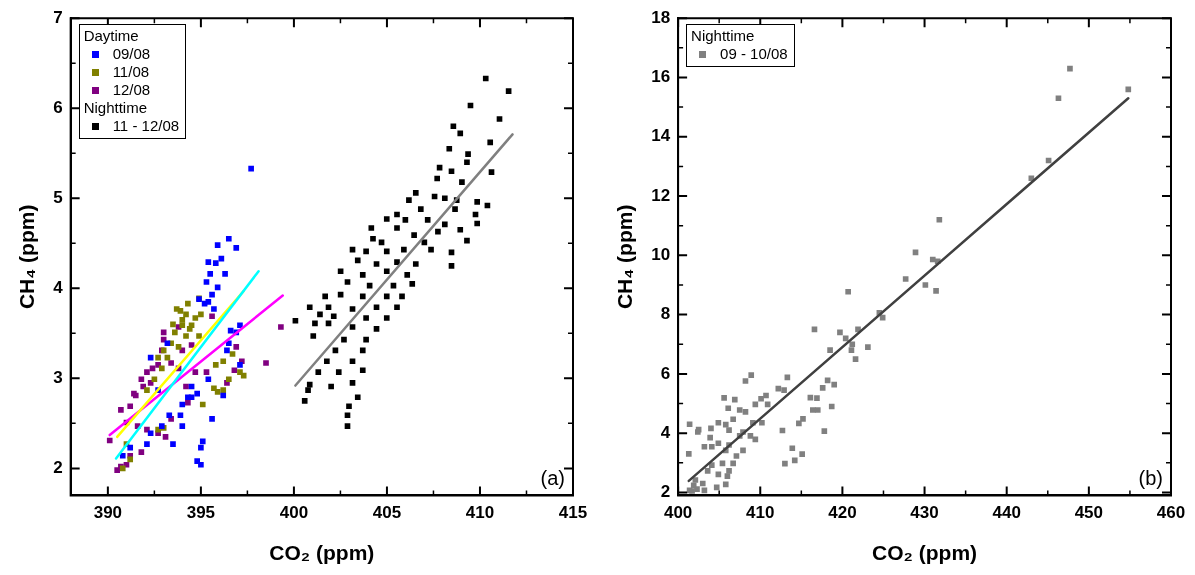 The height and width of the screenshot is (575, 1195). What do you see at coordinates (661, 195) in the screenshot?
I see `y-tick-label: 12` at bounding box center [661, 195].